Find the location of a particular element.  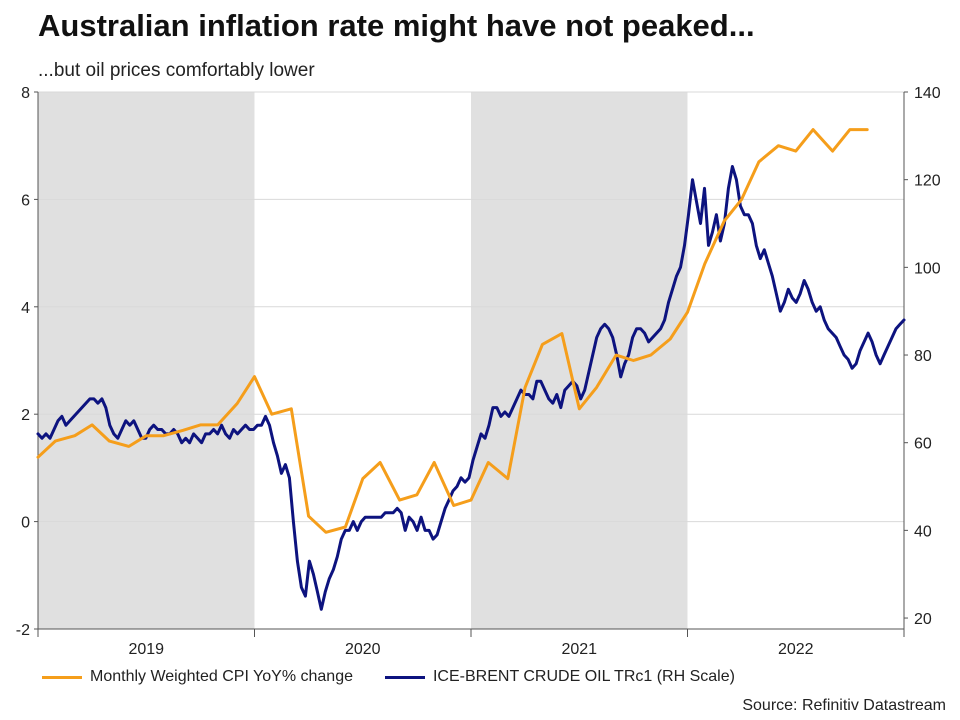

source-note: Source: Refinitiv Datastream is located at coordinates (844, 705).